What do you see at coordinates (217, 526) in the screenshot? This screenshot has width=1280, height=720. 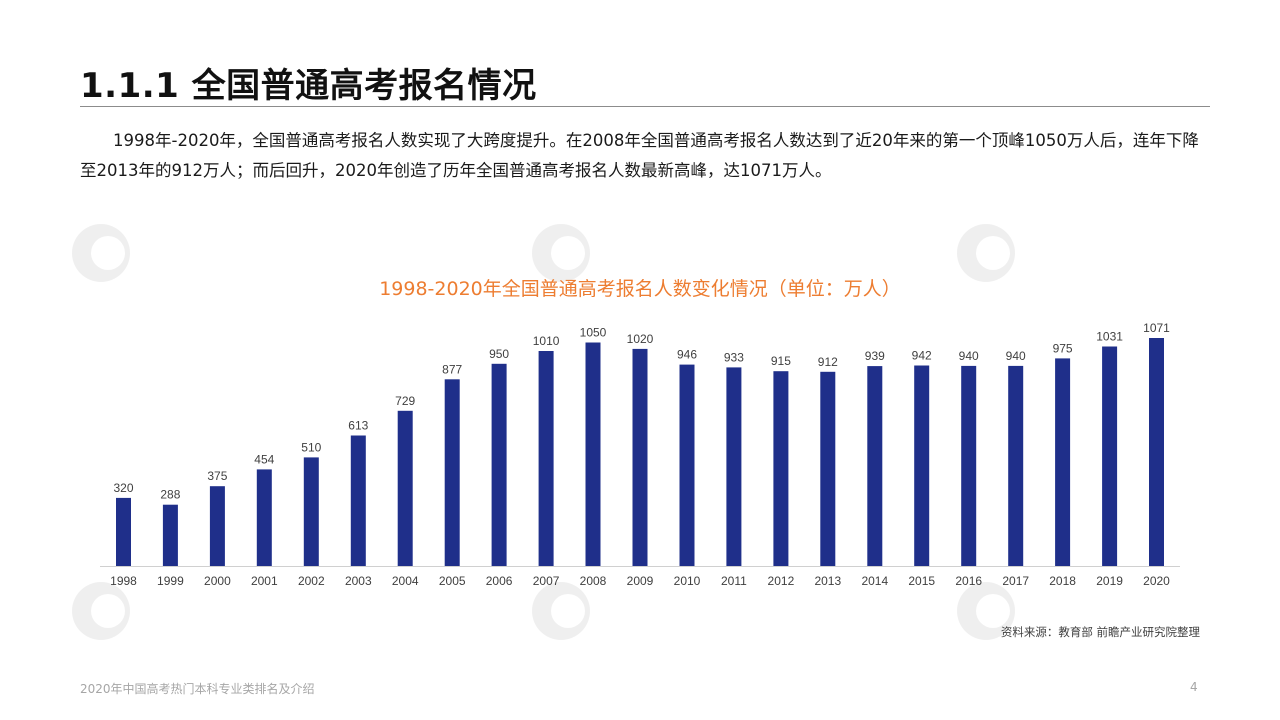 I see `bar-2000` at bounding box center [217, 526].